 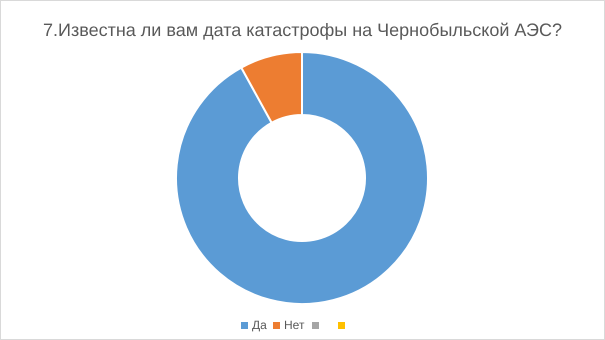 I want to click on legend-label: Нет, so click(x=294, y=325).